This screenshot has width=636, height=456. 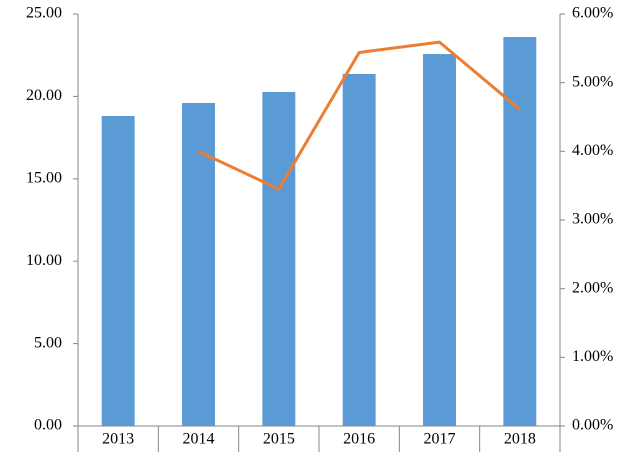 What do you see at coordinates (592, 425) in the screenshot?
I see `y2-tick-label: 0.00%` at bounding box center [592, 425].